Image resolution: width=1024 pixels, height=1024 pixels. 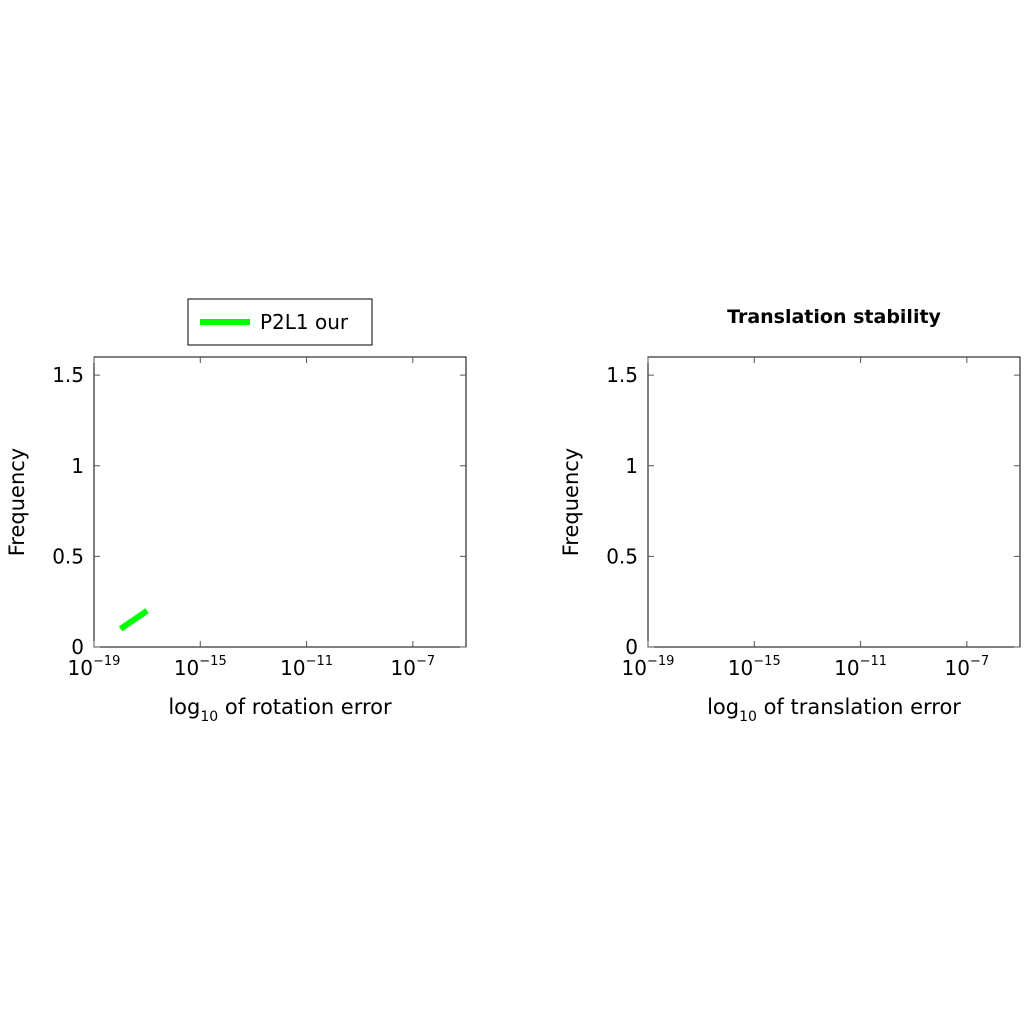 I want to click on chart-title: Translation stability, so click(x=834, y=317).